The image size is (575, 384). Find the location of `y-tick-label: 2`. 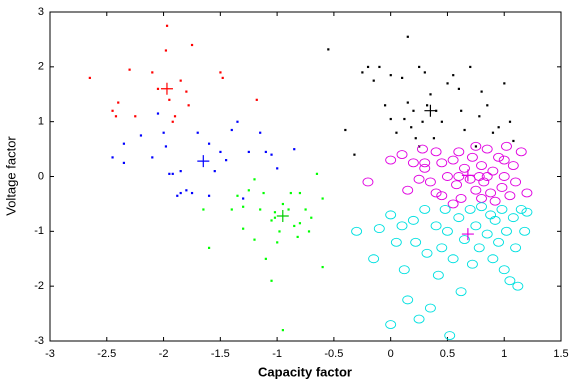

y-tick-label: 2 is located at coordinates (41, 67).